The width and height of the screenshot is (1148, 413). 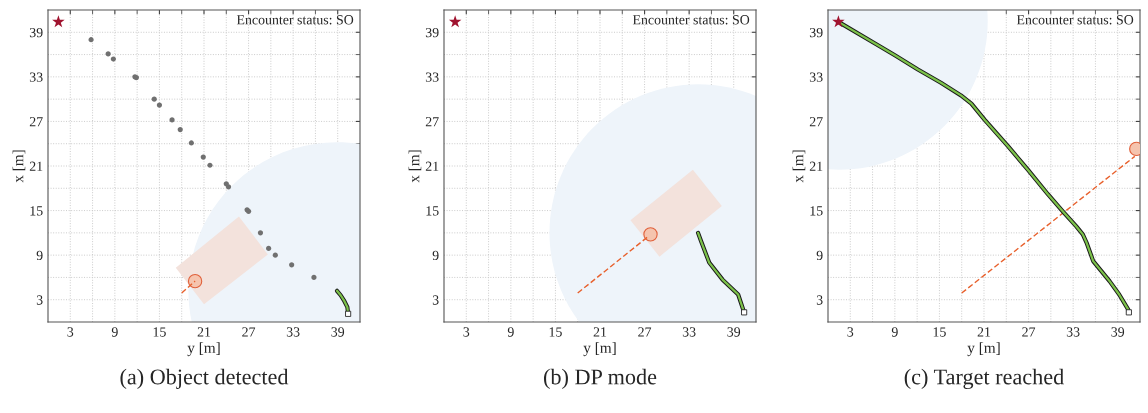 What do you see at coordinates (600, 378) in the screenshot?
I see `text: (b) DP mode` at bounding box center [600, 378].